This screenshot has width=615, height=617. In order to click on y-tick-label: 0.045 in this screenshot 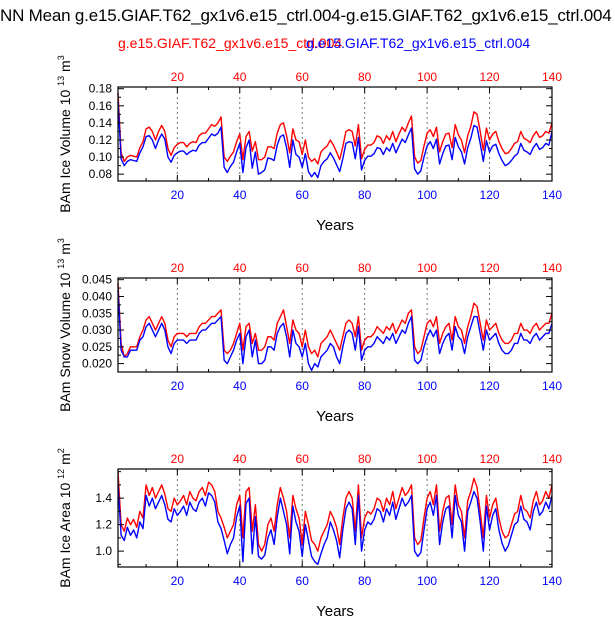, I will do `click(97, 280)`.